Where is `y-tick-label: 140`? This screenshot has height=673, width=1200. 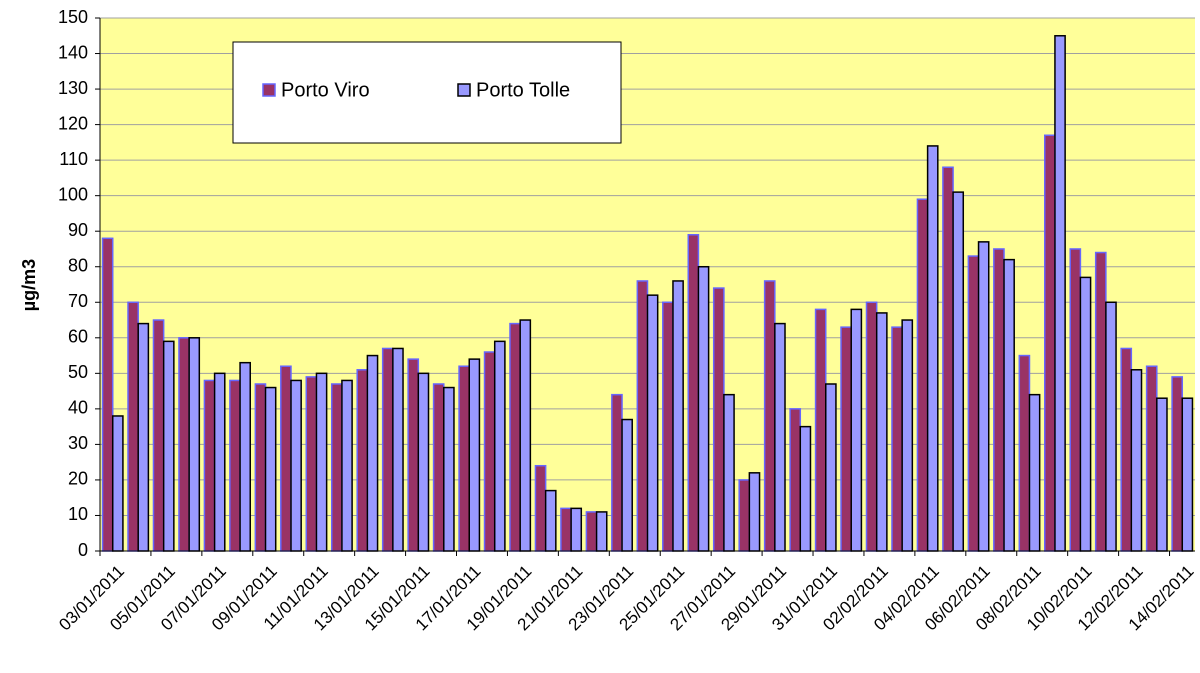 y-tick-label: 140 is located at coordinates (73, 52).